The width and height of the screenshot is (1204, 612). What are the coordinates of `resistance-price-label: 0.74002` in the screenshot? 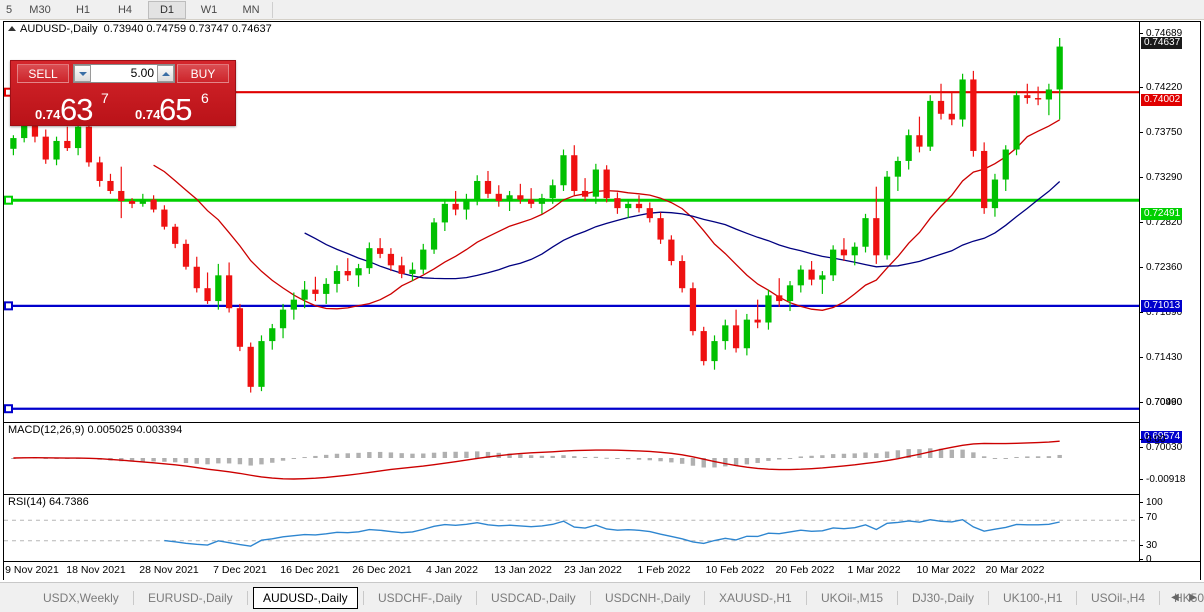 It's located at (1162, 100).